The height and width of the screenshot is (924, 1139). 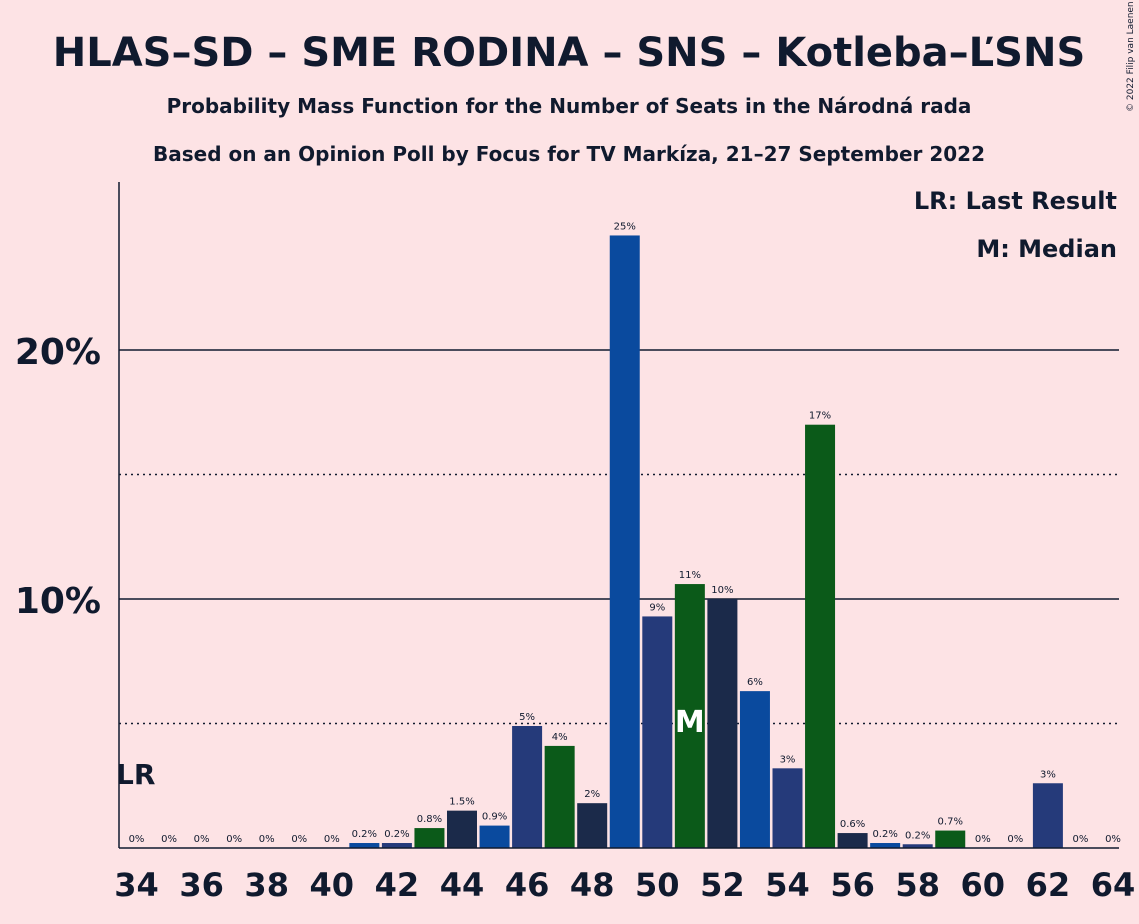 What do you see at coordinates (429, 819) in the screenshot?
I see `bar-value-label: 0.8%` at bounding box center [429, 819].